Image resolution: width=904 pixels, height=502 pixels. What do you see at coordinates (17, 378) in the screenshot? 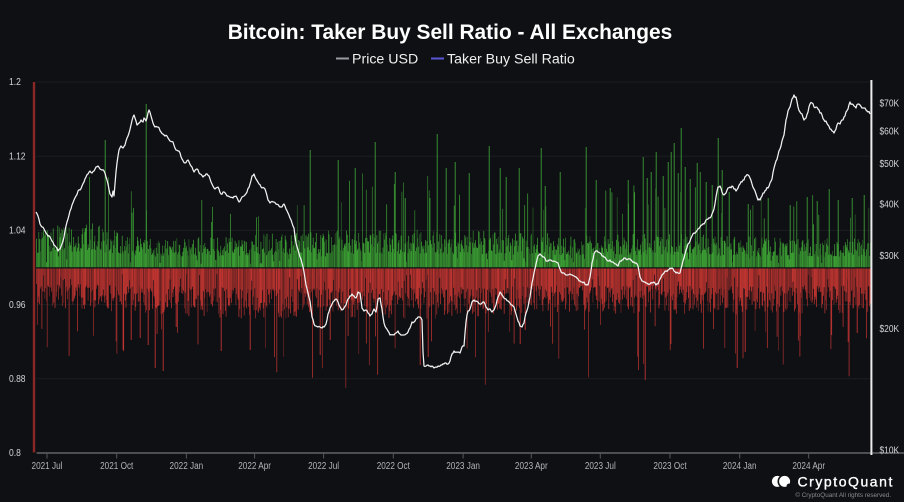
I see `svg-text: 0.88` at bounding box center [17, 378].